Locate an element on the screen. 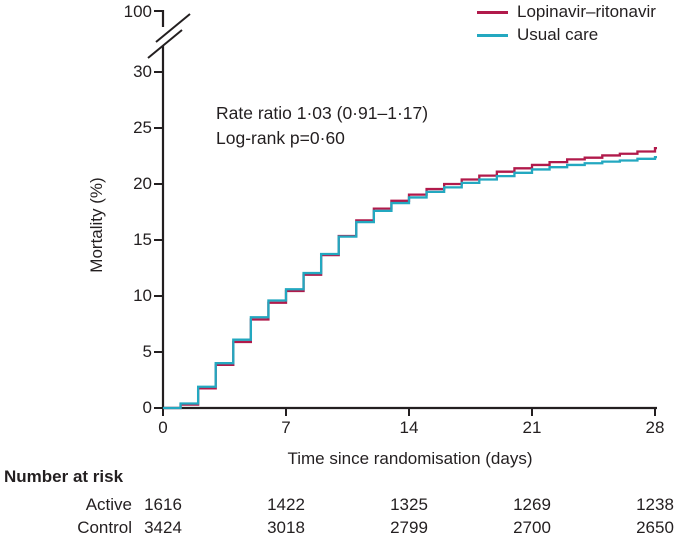 This screenshot has width=680, height=542. y-tick-label-15: 15 is located at coordinates (142, 239).